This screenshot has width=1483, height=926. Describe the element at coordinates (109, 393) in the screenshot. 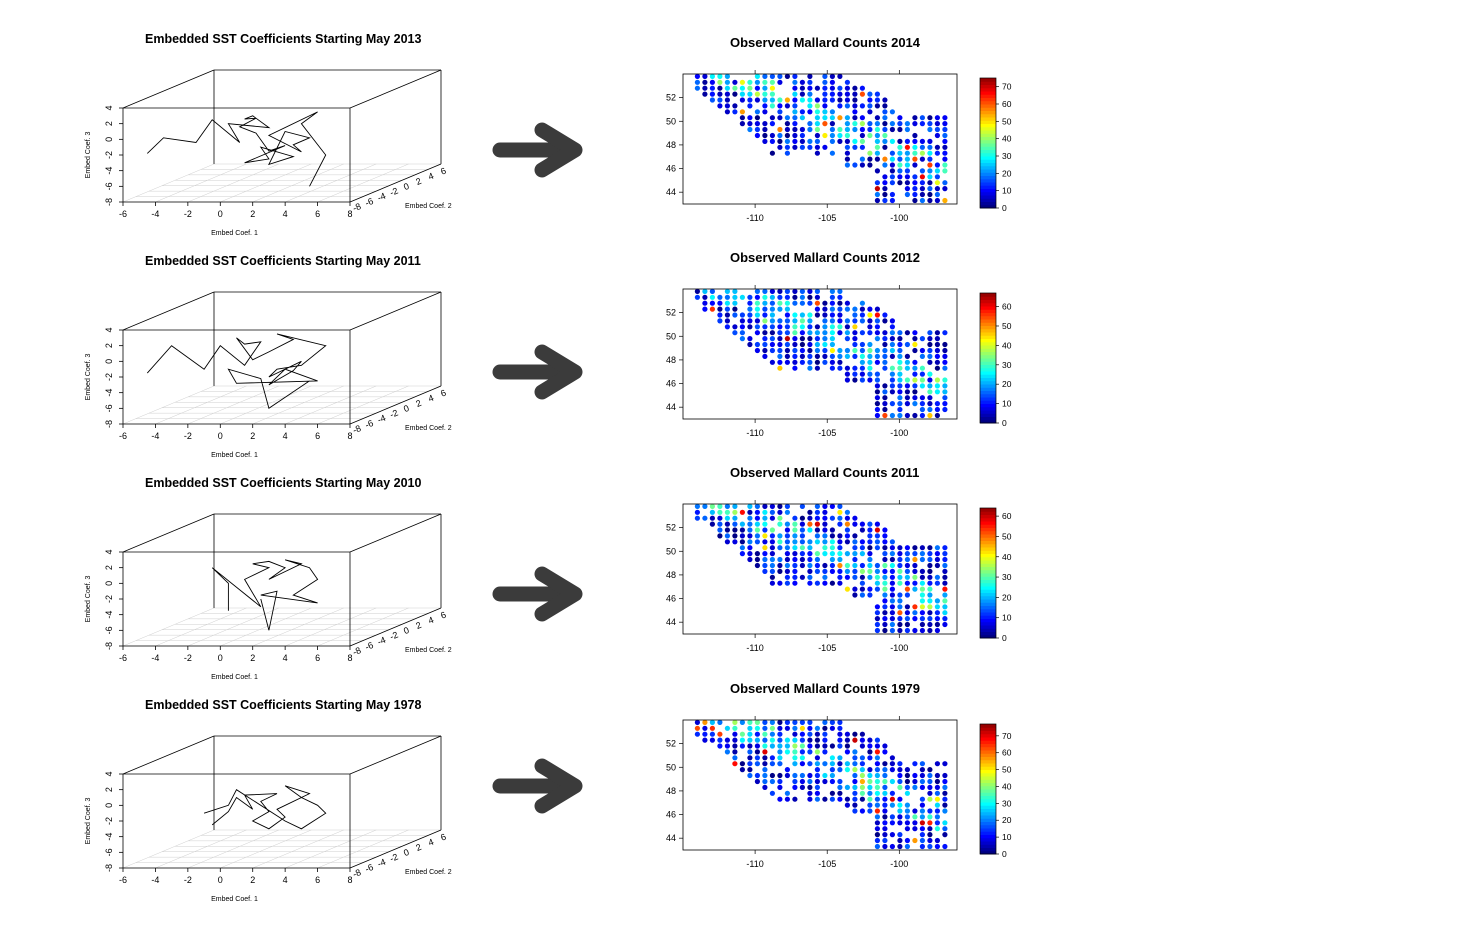

I see `z-tick-label: -4` at that location.